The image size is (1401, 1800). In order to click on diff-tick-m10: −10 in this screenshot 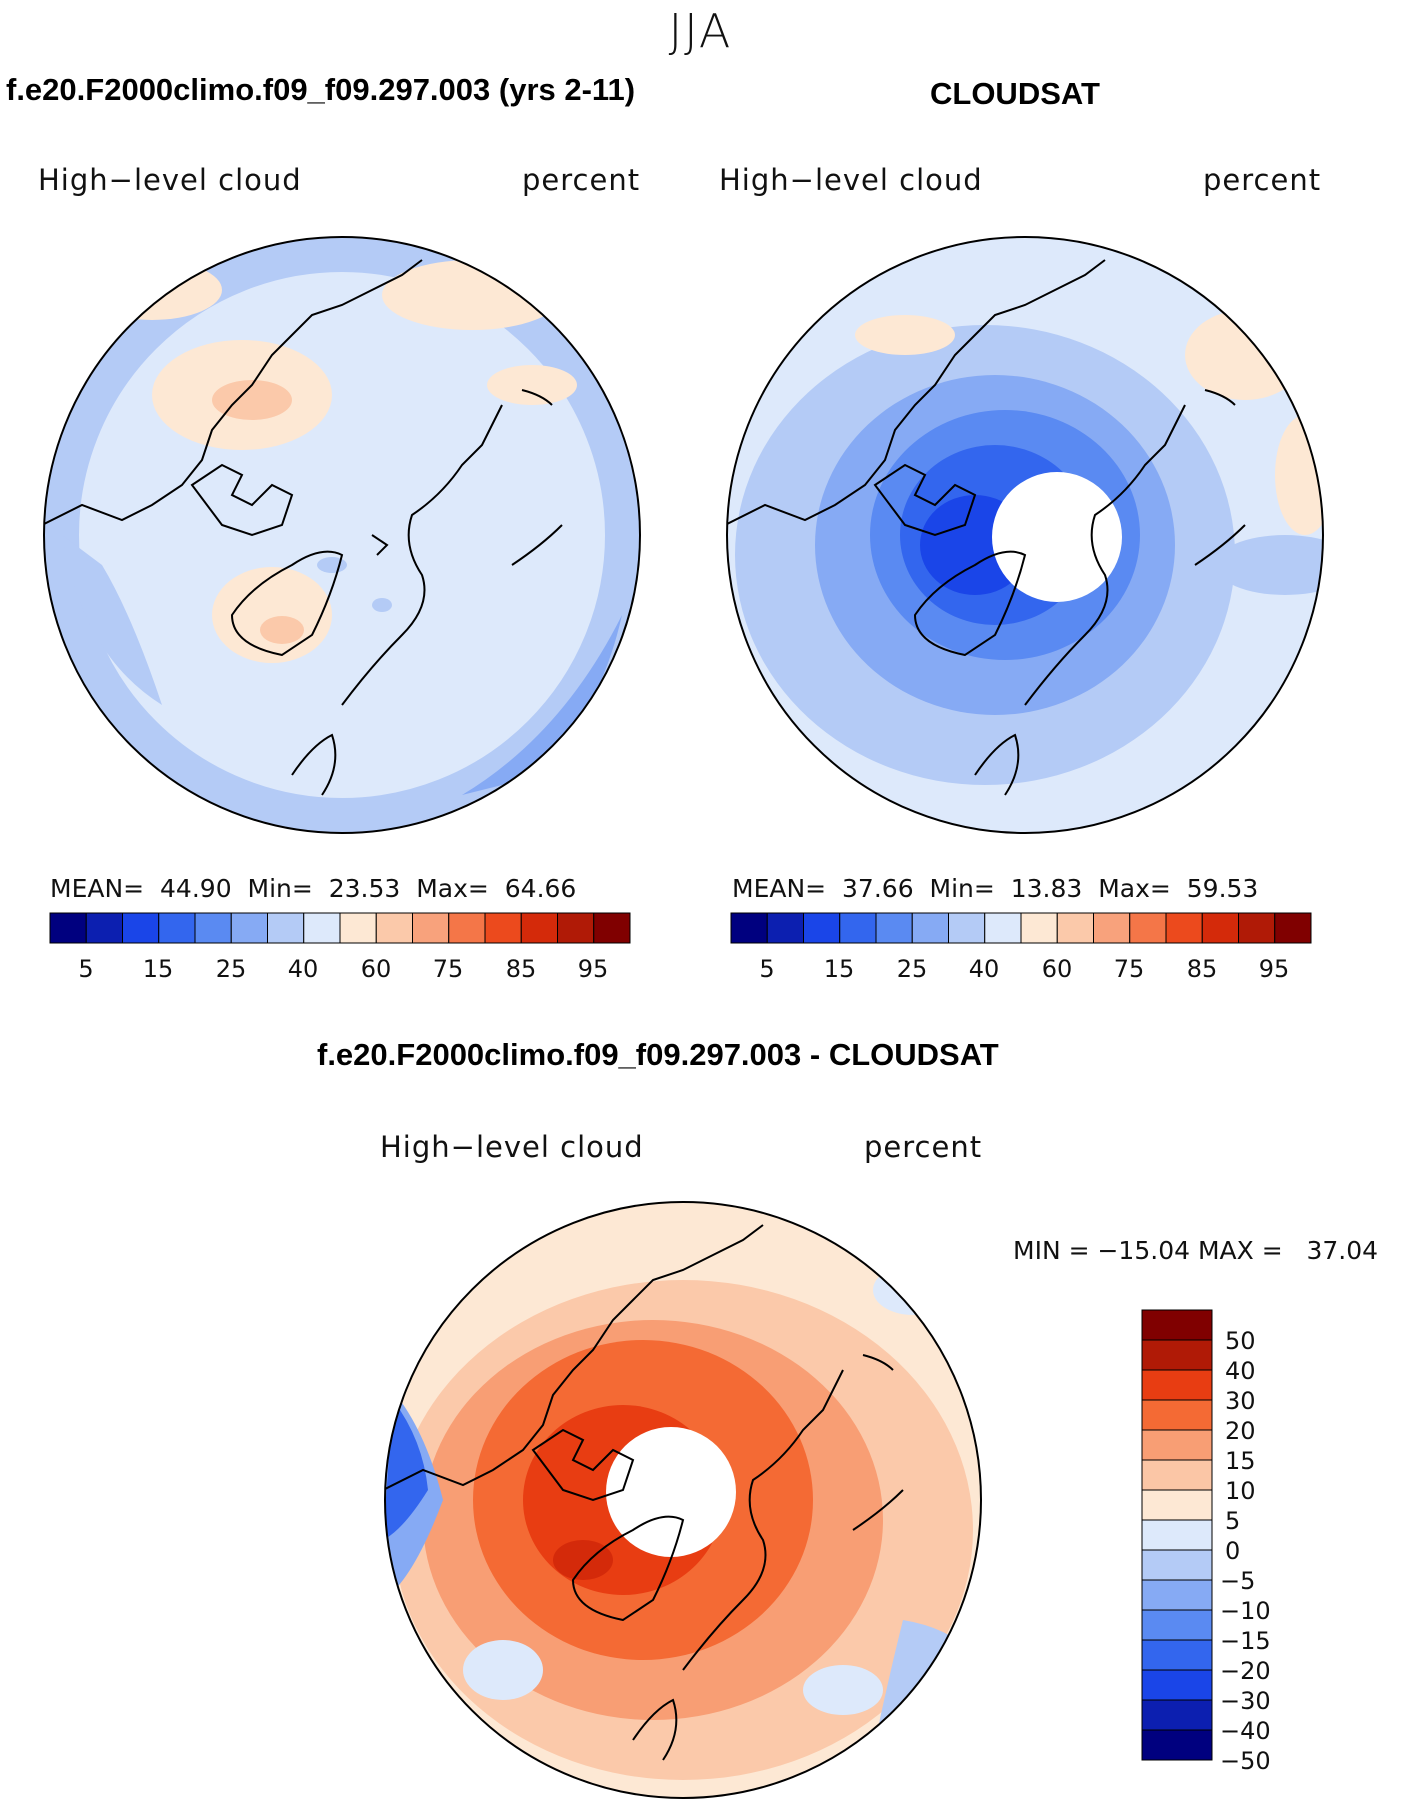, I will do `click(1245, 1611)`.